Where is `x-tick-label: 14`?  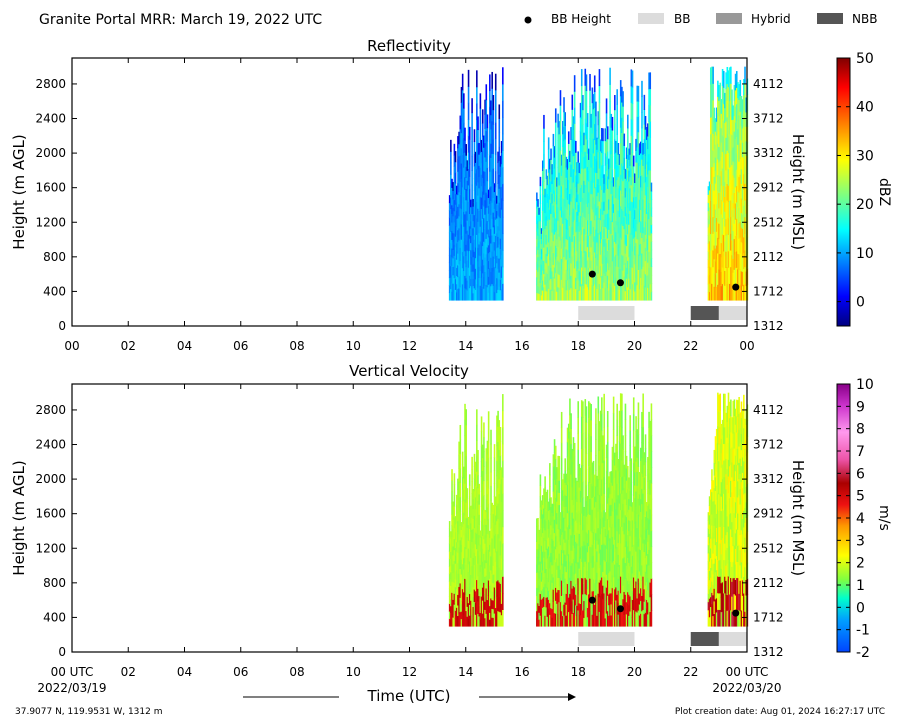 x-tick-label: 14 is located at coordinates (465, 346).